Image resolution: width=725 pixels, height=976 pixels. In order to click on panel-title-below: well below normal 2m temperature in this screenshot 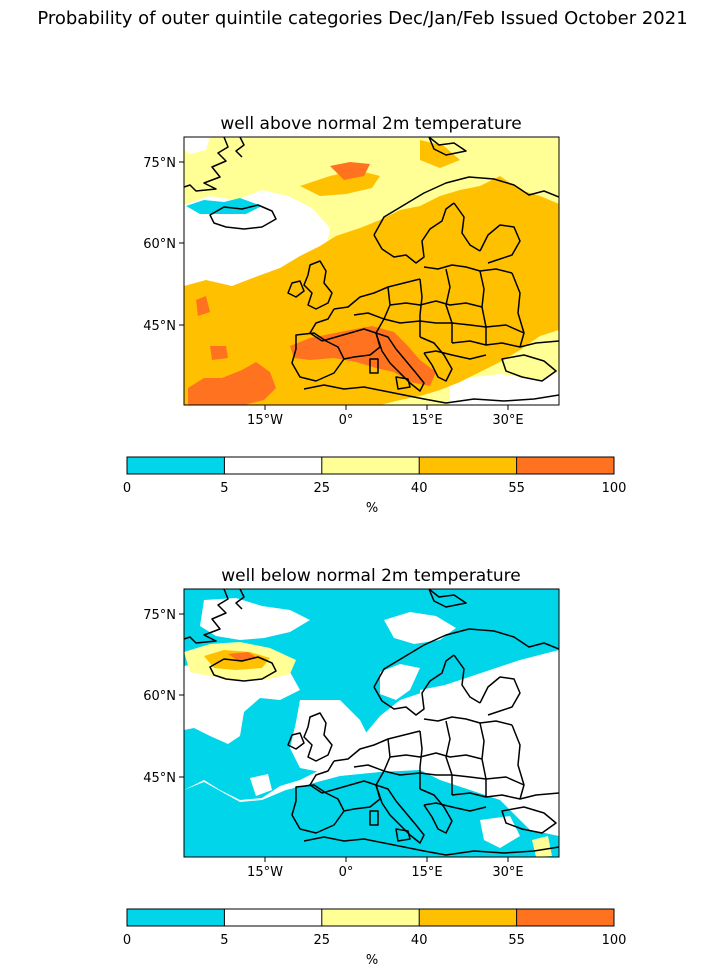, I will do `click(371, 576)`.